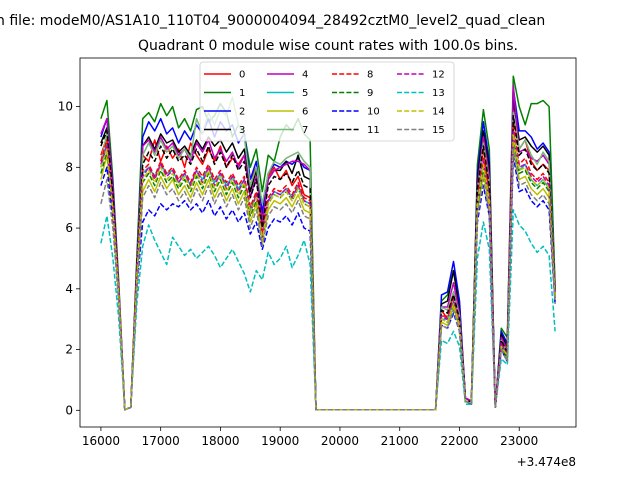  I want to click on x-axis-offset-label: +3.474e8, so click(546, 462).